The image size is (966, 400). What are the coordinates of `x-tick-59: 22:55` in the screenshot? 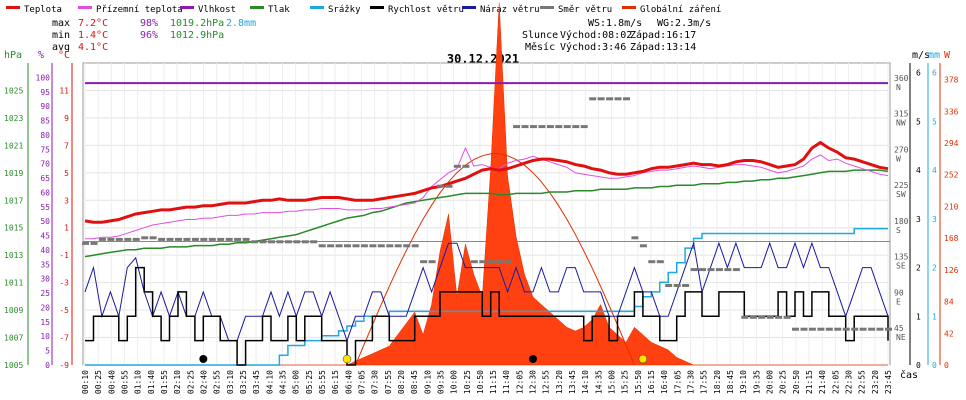 It's located at (862, 382).